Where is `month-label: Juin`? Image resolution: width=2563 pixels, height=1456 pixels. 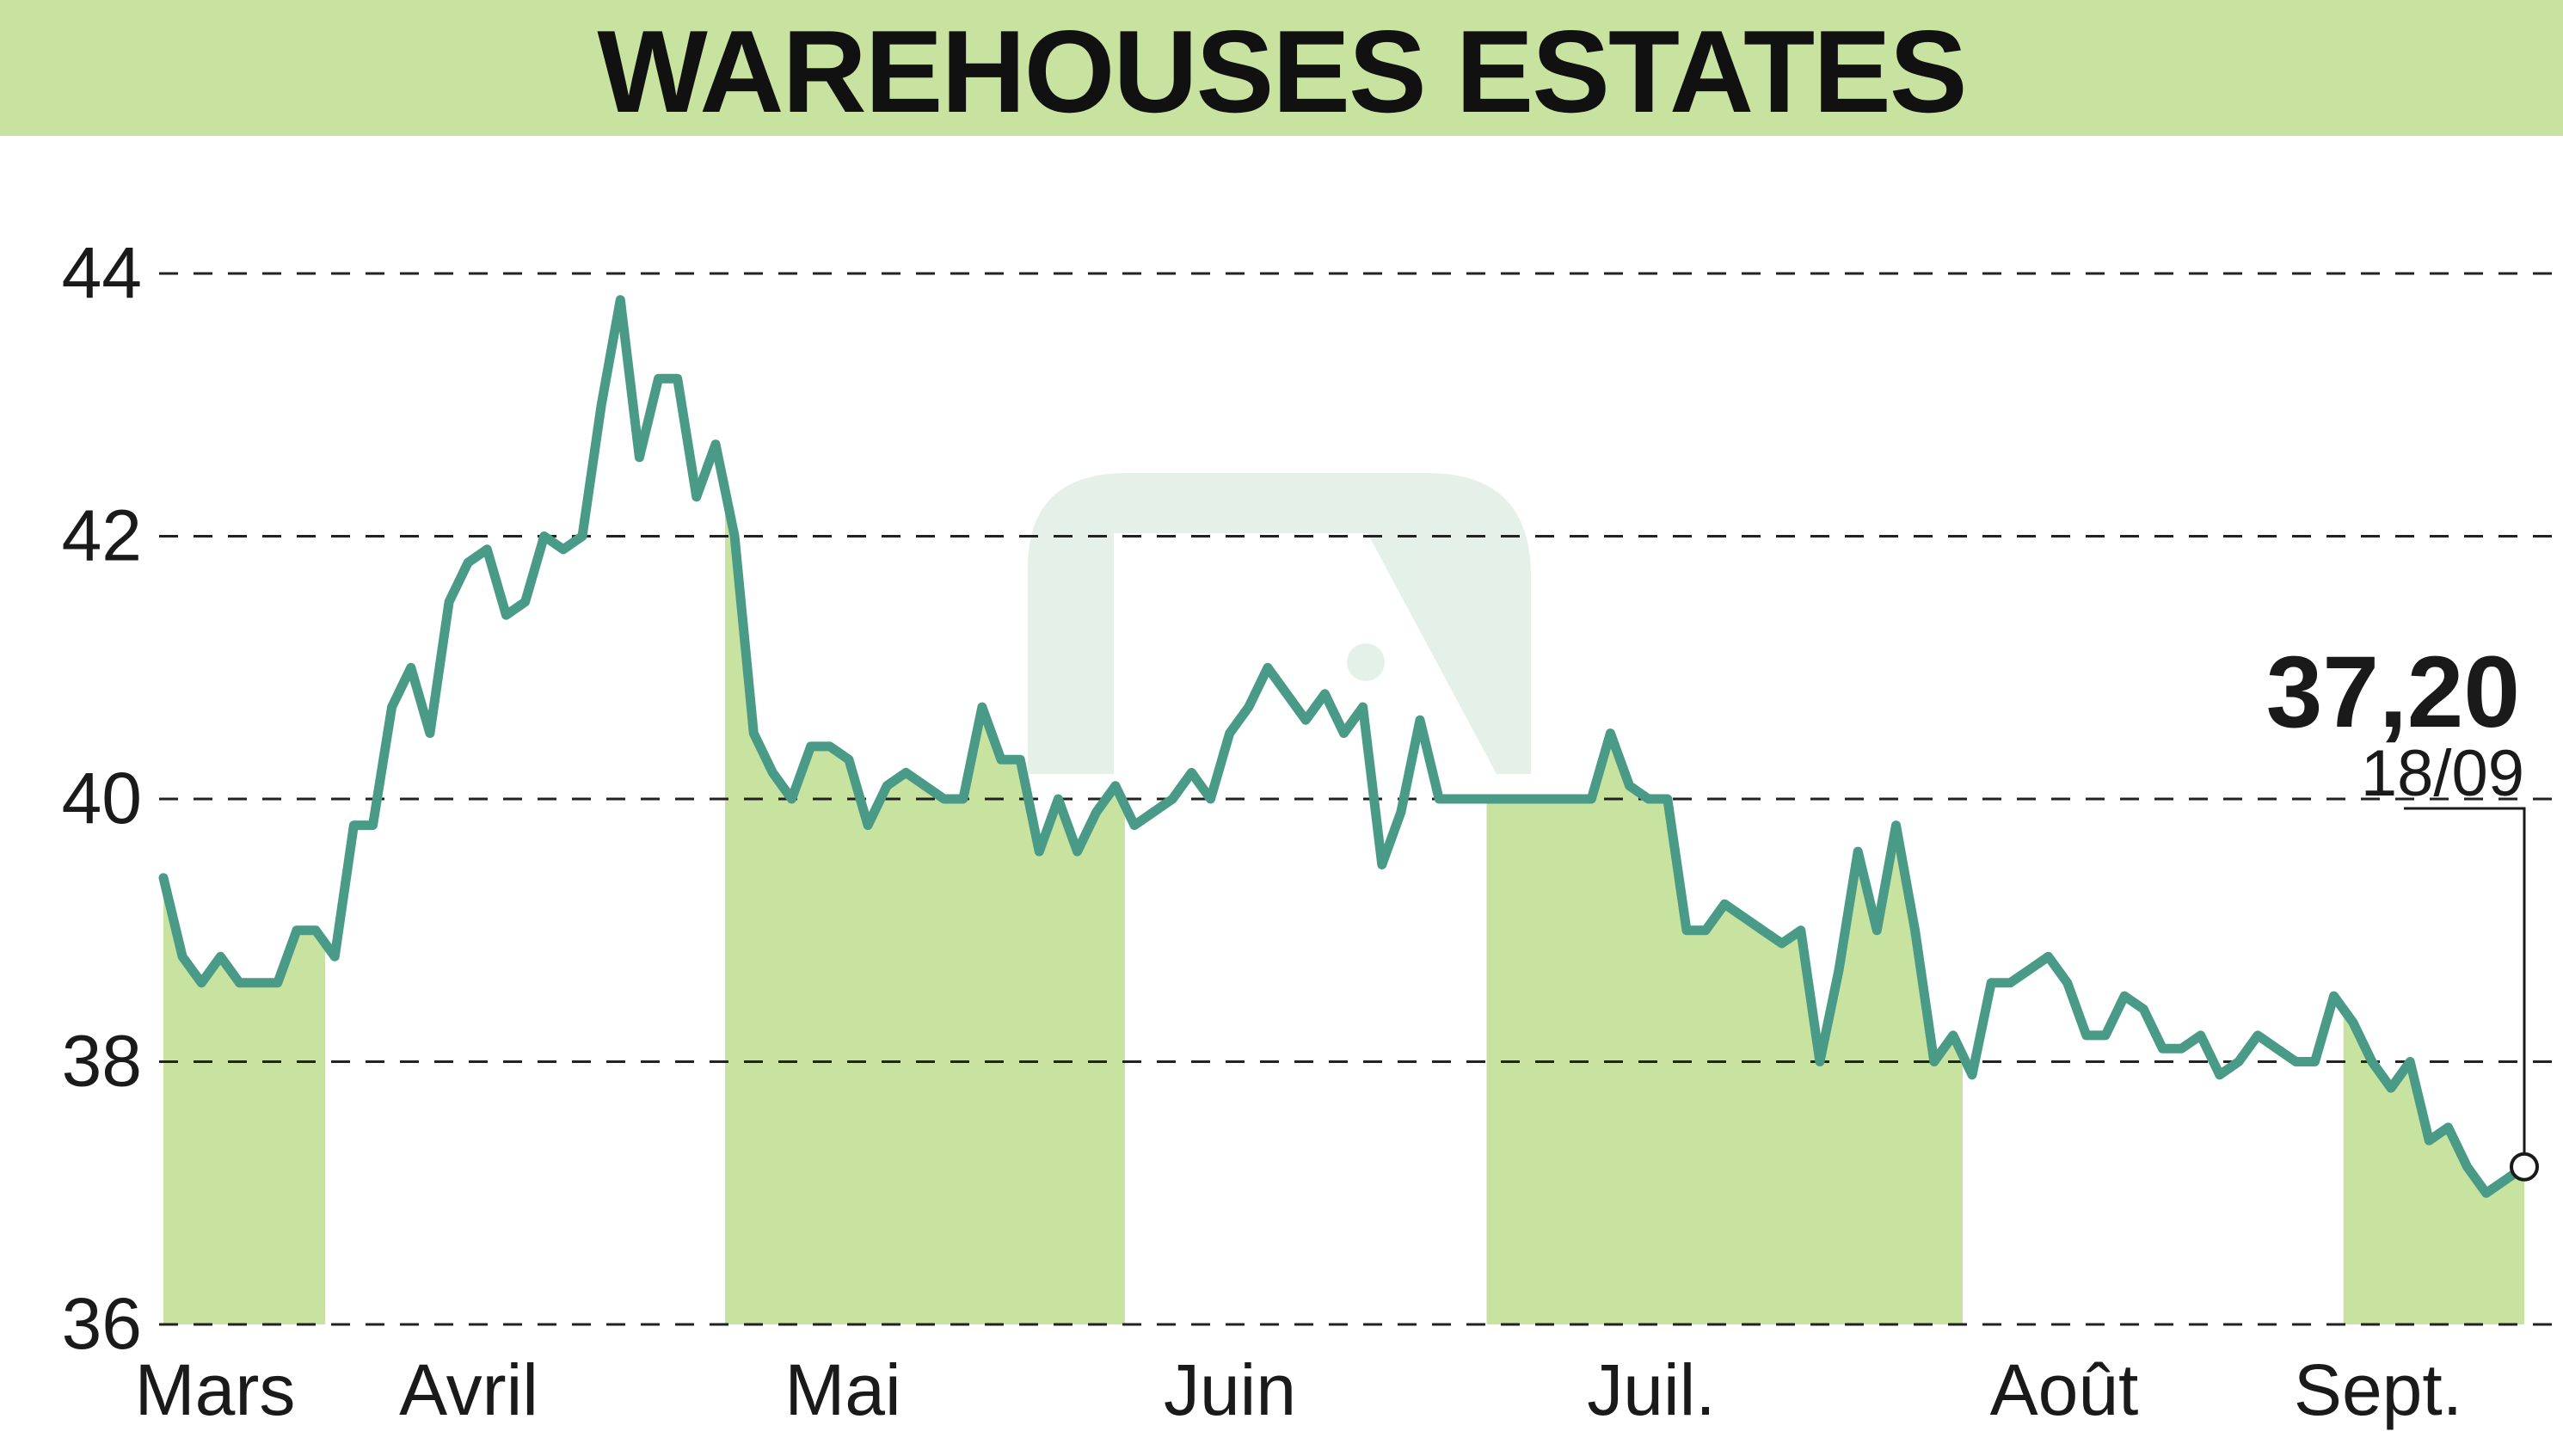 month-label: Juin is located at coordinates (1230, 1390).